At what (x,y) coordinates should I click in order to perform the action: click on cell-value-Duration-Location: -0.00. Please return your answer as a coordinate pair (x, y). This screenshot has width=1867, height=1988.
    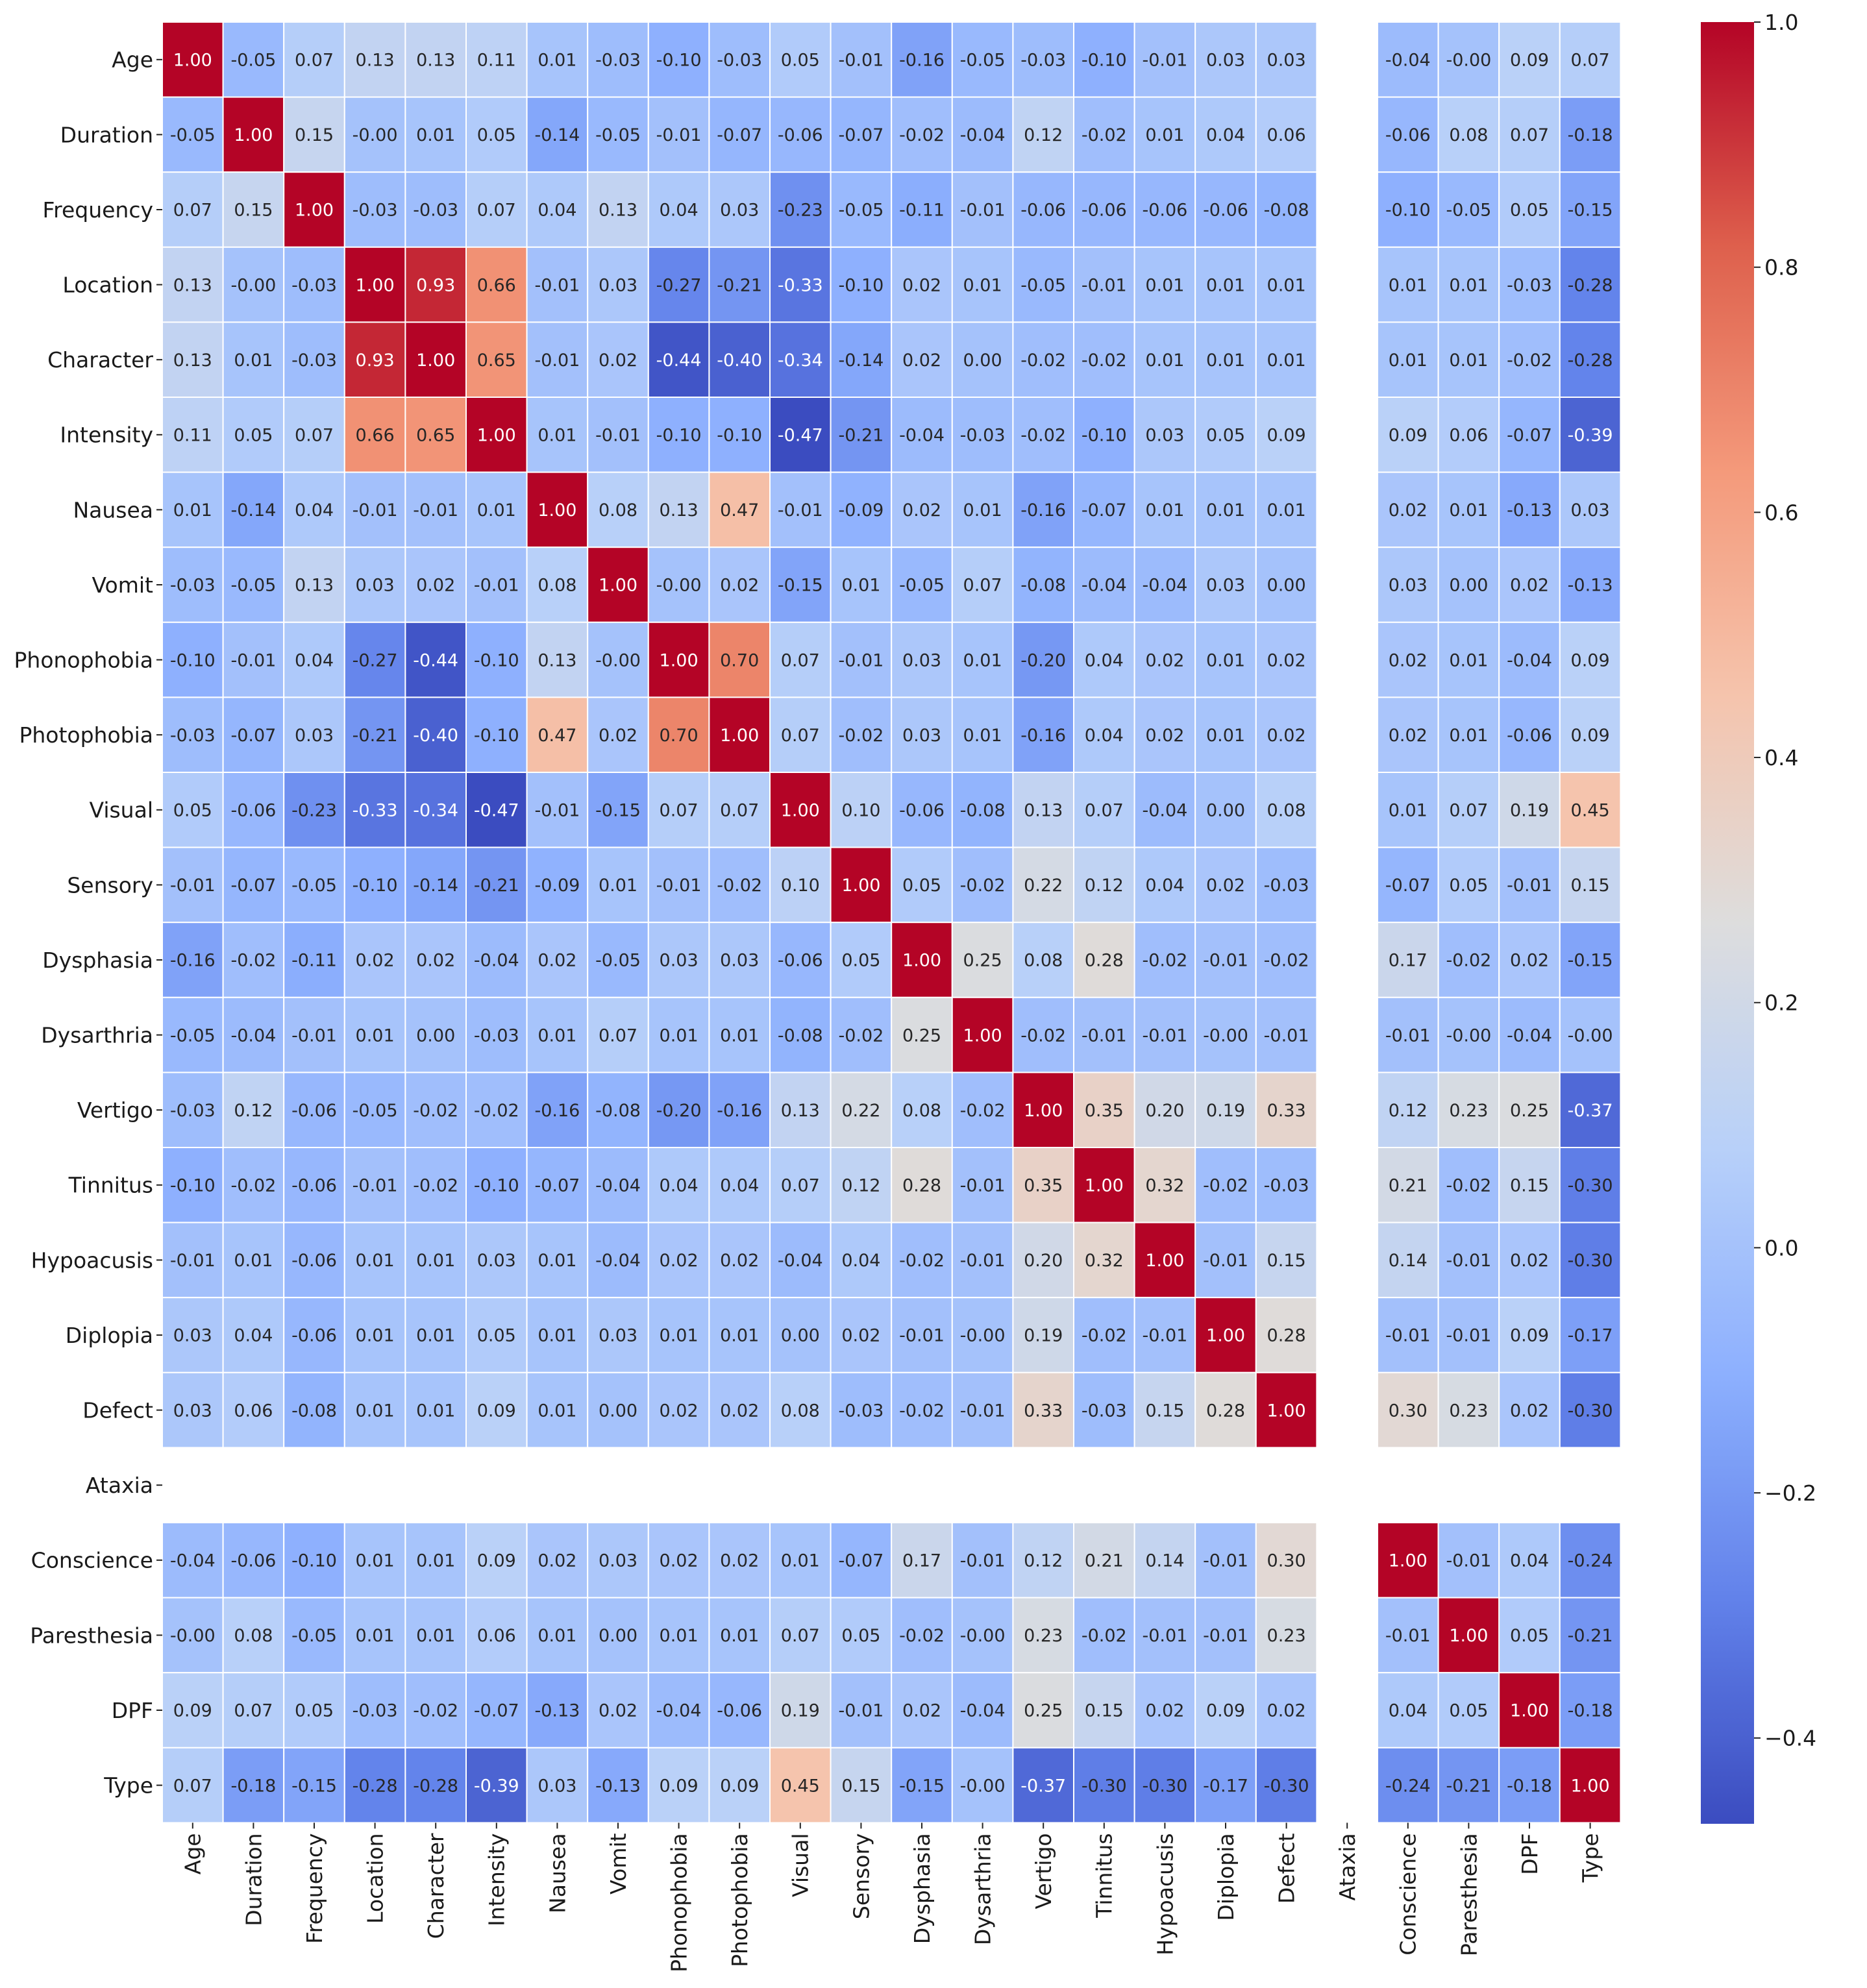
    Looking at the image, I should click on (375, 135).